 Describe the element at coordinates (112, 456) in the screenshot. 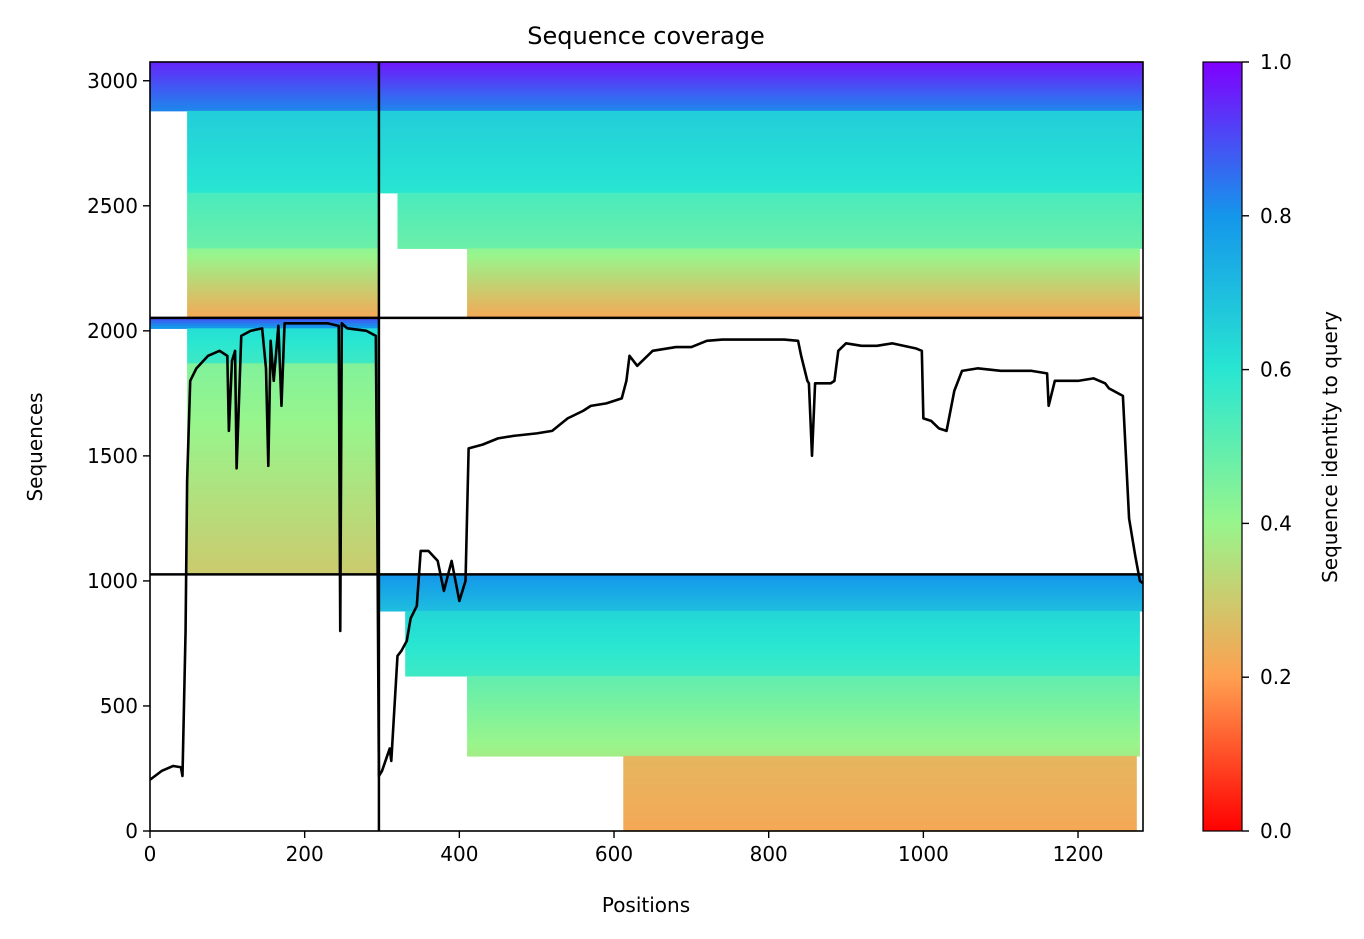

I see `y-tick-label-3: 1500` at that location.